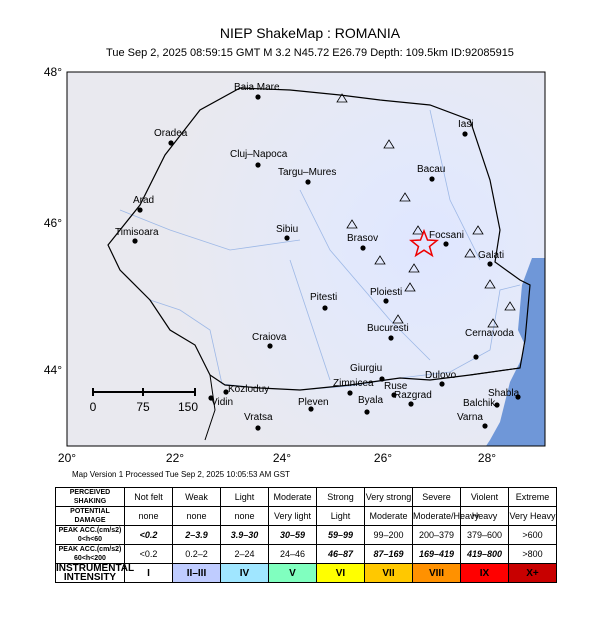 The height and width of the screenshot is (622, 595). Describe the element at coordinates (196, 554) in the screenshot. I see `legend-cell: 0.2–2` at that location.